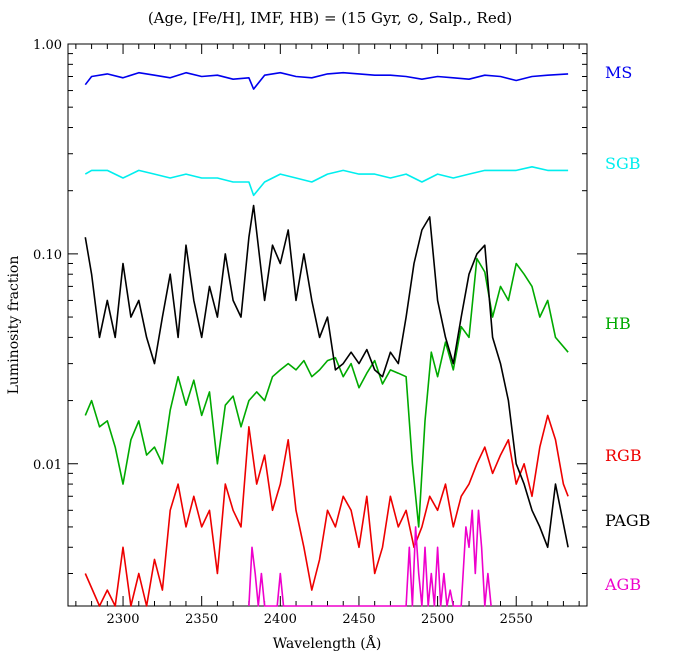  Describe the element at coordinates (326, 181) in the screenshot. I see `series-line-sgb` at that location.